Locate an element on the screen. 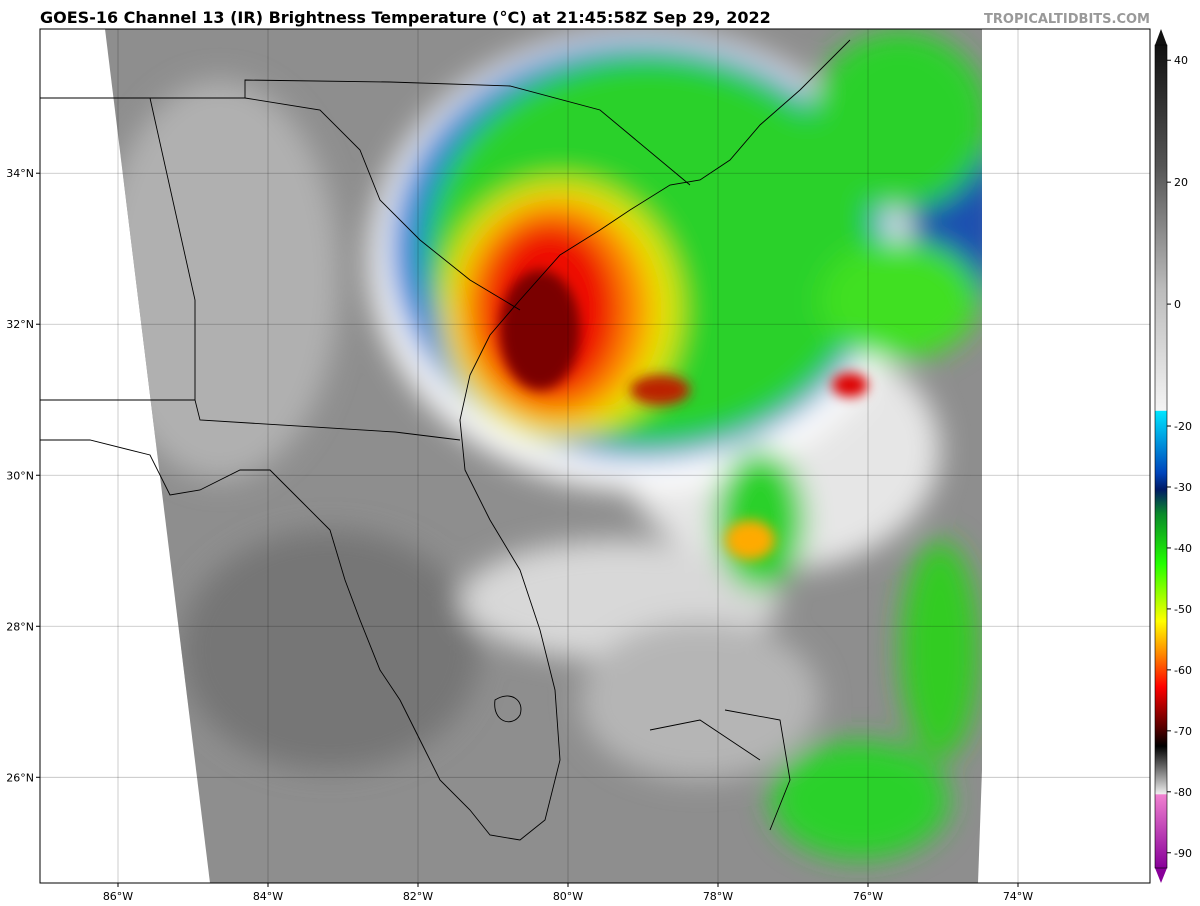 The width and height of the screenshot is (1200, 906). lon-tick-label: 80°W is located at coordinates (568, 896).